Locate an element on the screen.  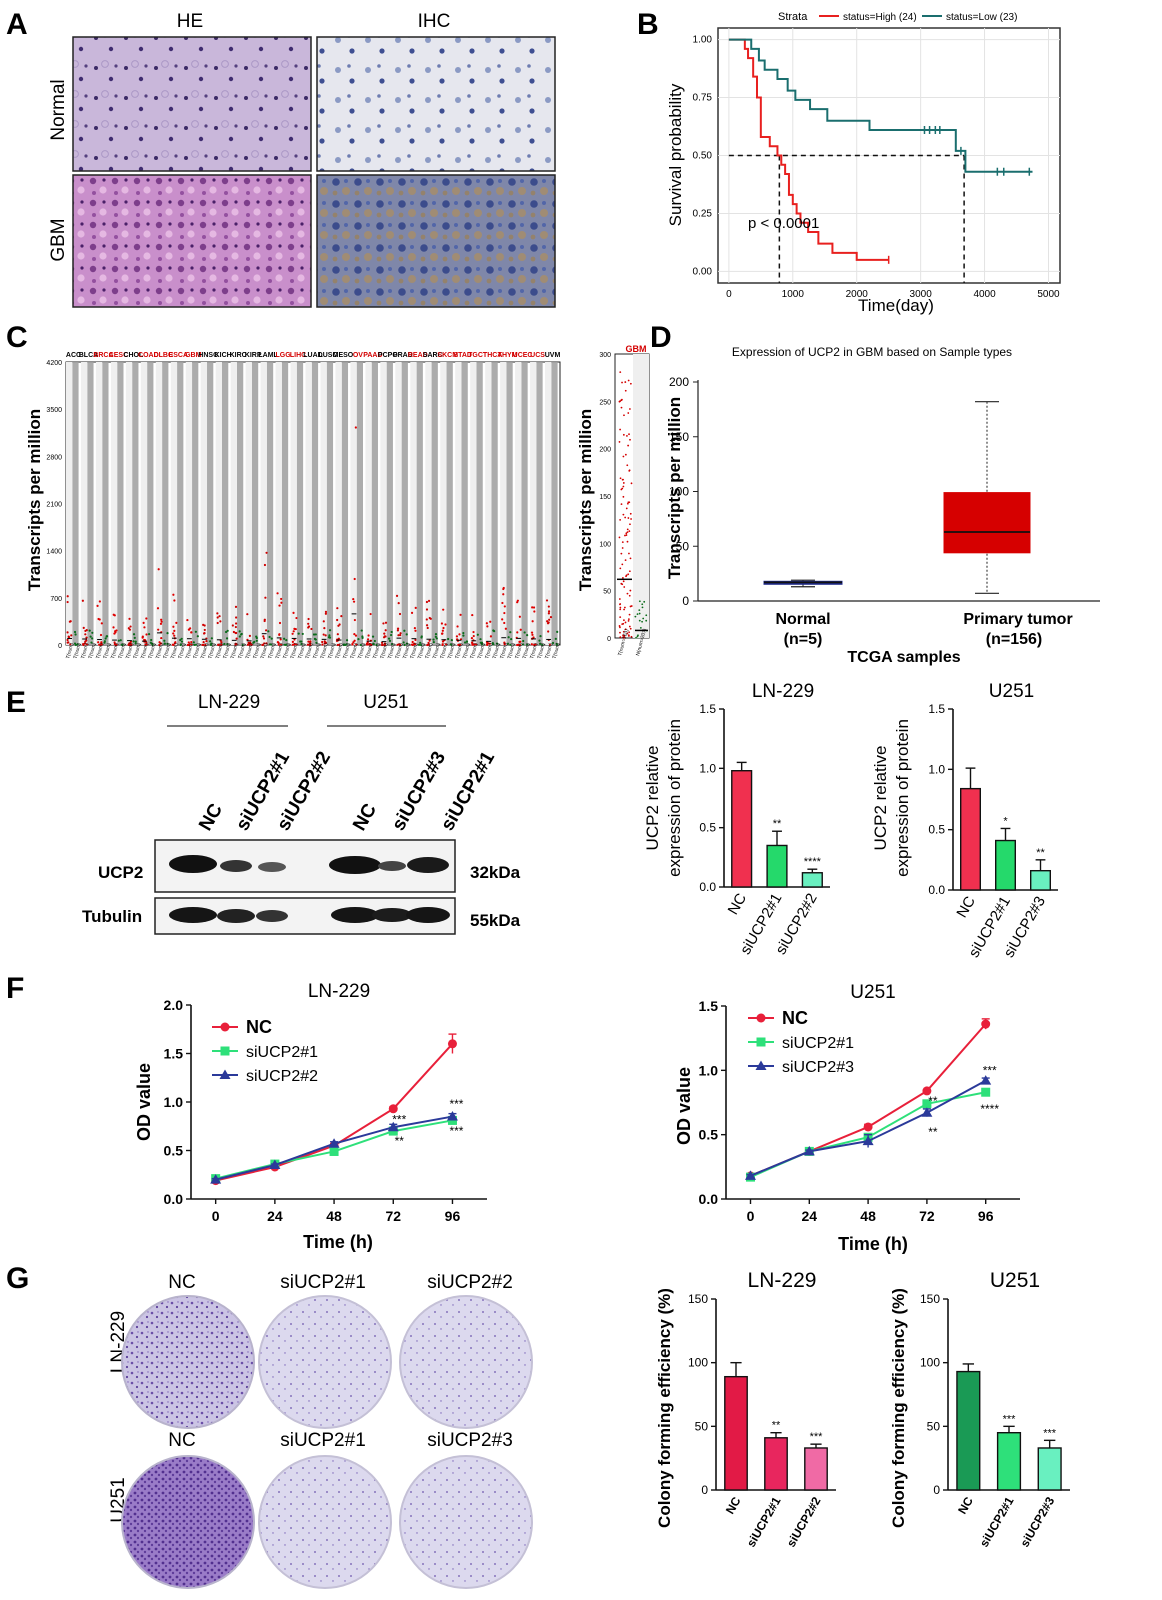
y-tick-label: 0.0 is located at coordinates (709, 1199).